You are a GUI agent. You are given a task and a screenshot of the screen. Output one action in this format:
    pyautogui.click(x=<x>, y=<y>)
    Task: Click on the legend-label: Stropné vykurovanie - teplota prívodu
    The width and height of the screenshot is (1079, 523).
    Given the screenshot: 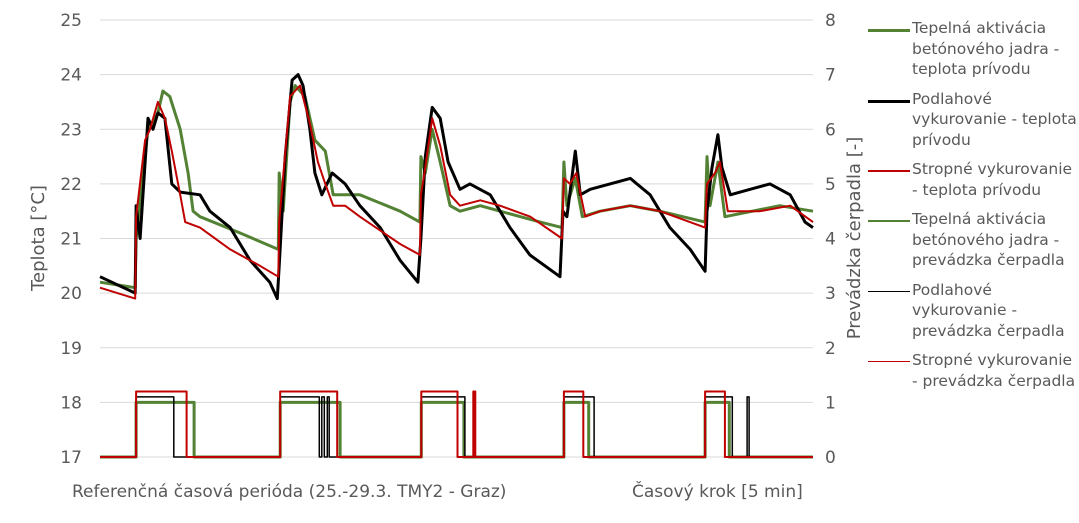 What is the action you would take?
    pyautogui.click(x=992, y=179)
    